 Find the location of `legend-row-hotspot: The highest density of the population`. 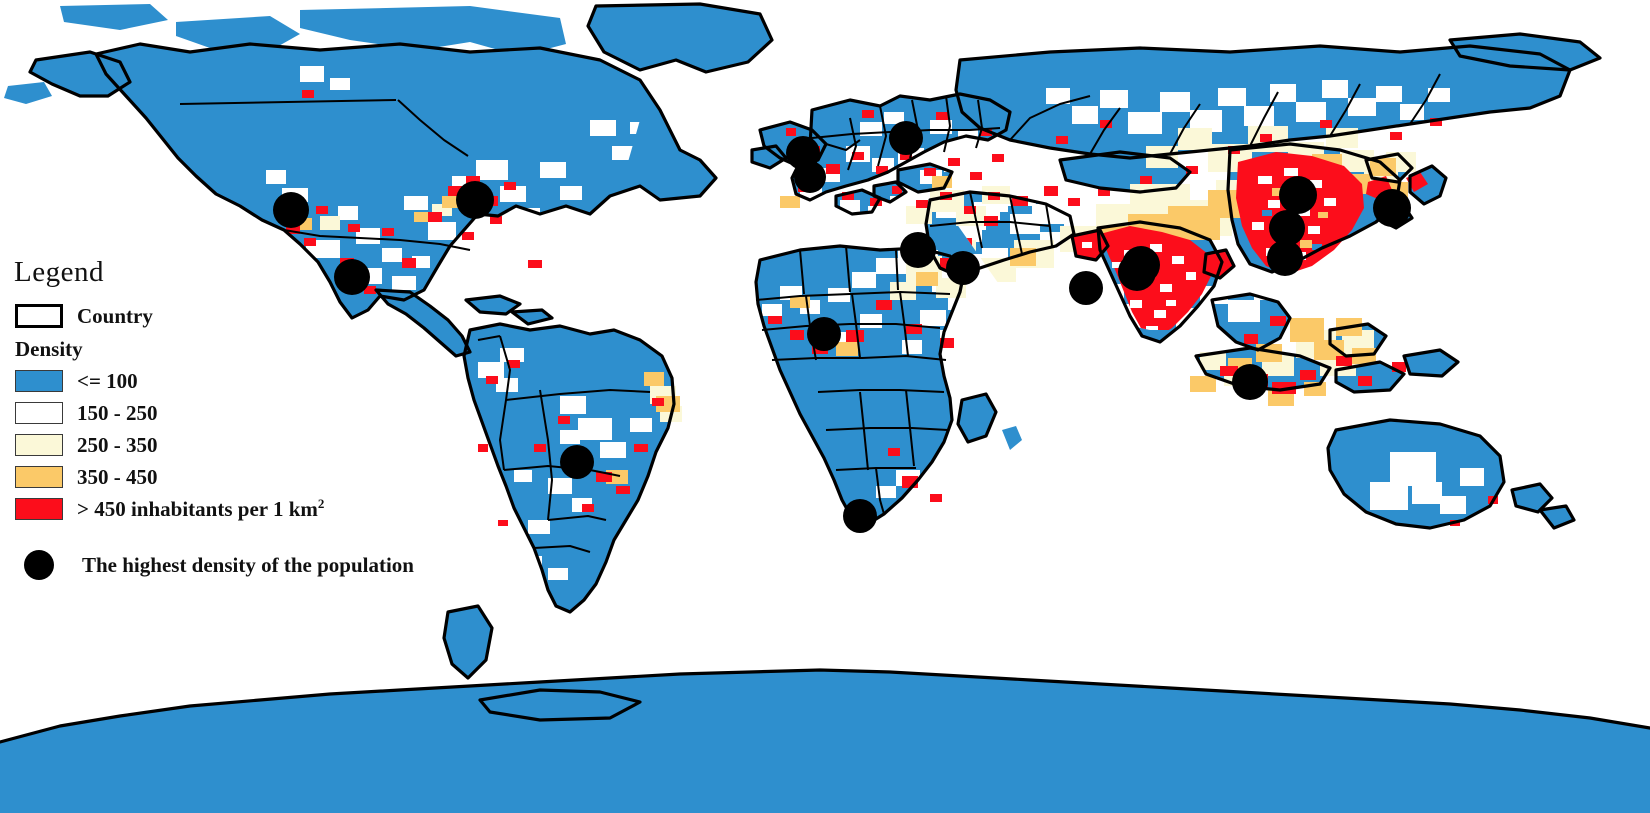

legend-row-hotspot: The highest density of the population is located at coordinates (229, 565).